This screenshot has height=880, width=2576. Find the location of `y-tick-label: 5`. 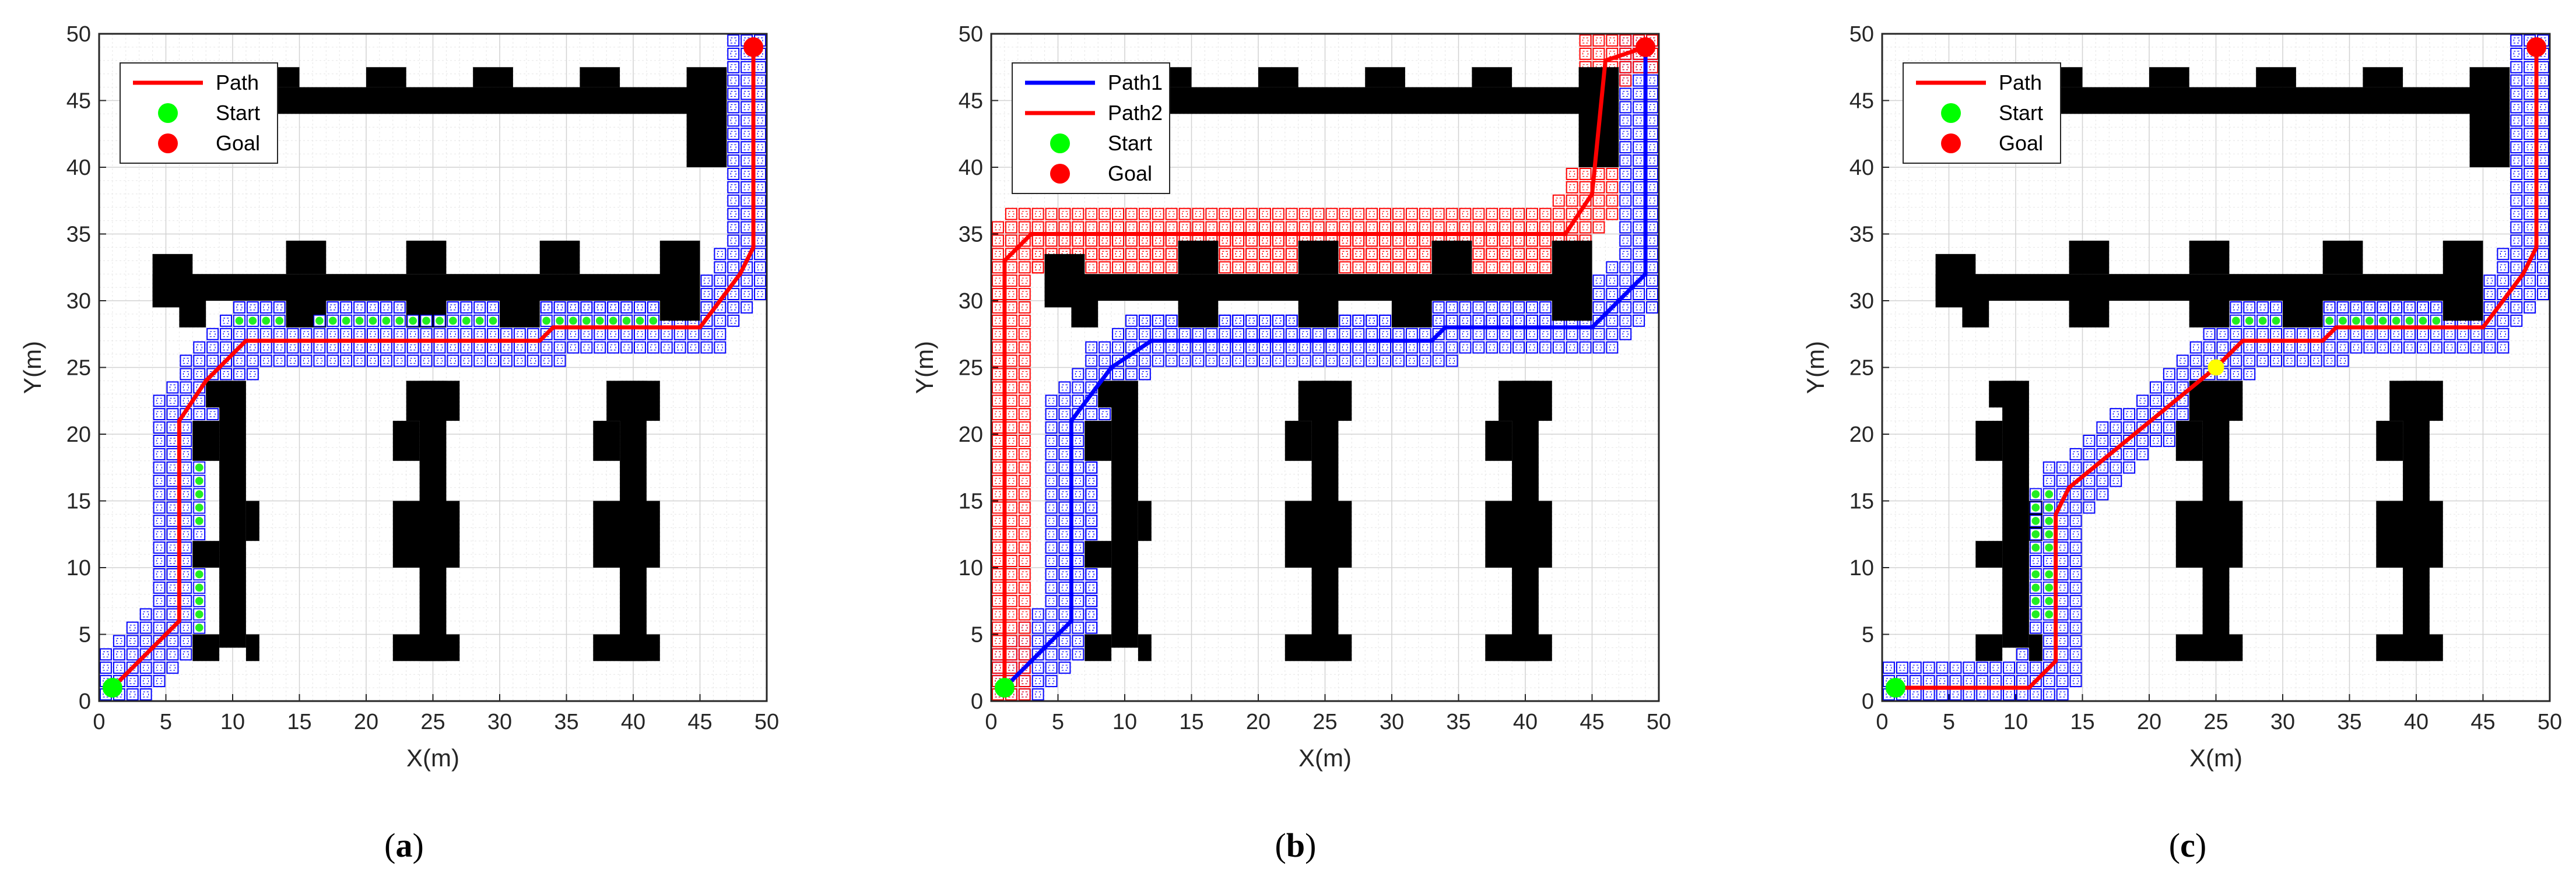

y-tick-label: 5 is located at coordinates (977, 635).